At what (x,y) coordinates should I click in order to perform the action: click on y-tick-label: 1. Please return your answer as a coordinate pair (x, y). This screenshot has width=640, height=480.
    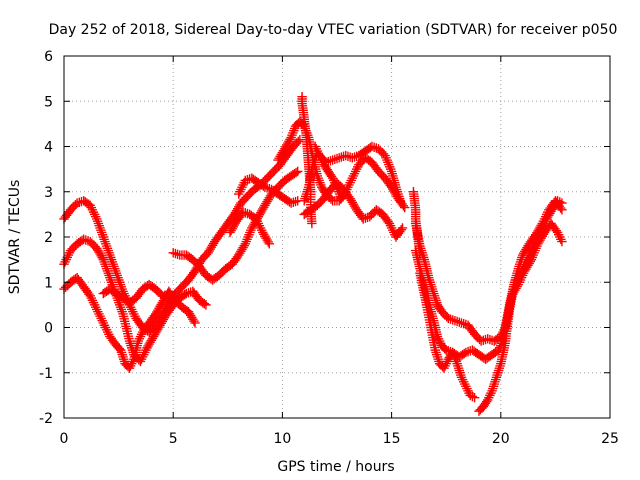
    Looking at the image, I should click on (48, 283).